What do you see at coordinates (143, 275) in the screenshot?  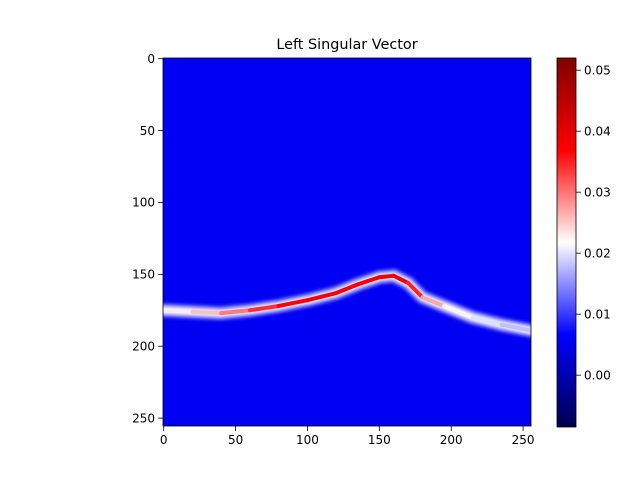 I see `y-tick-label: 150` at bounding box center [143, 275].